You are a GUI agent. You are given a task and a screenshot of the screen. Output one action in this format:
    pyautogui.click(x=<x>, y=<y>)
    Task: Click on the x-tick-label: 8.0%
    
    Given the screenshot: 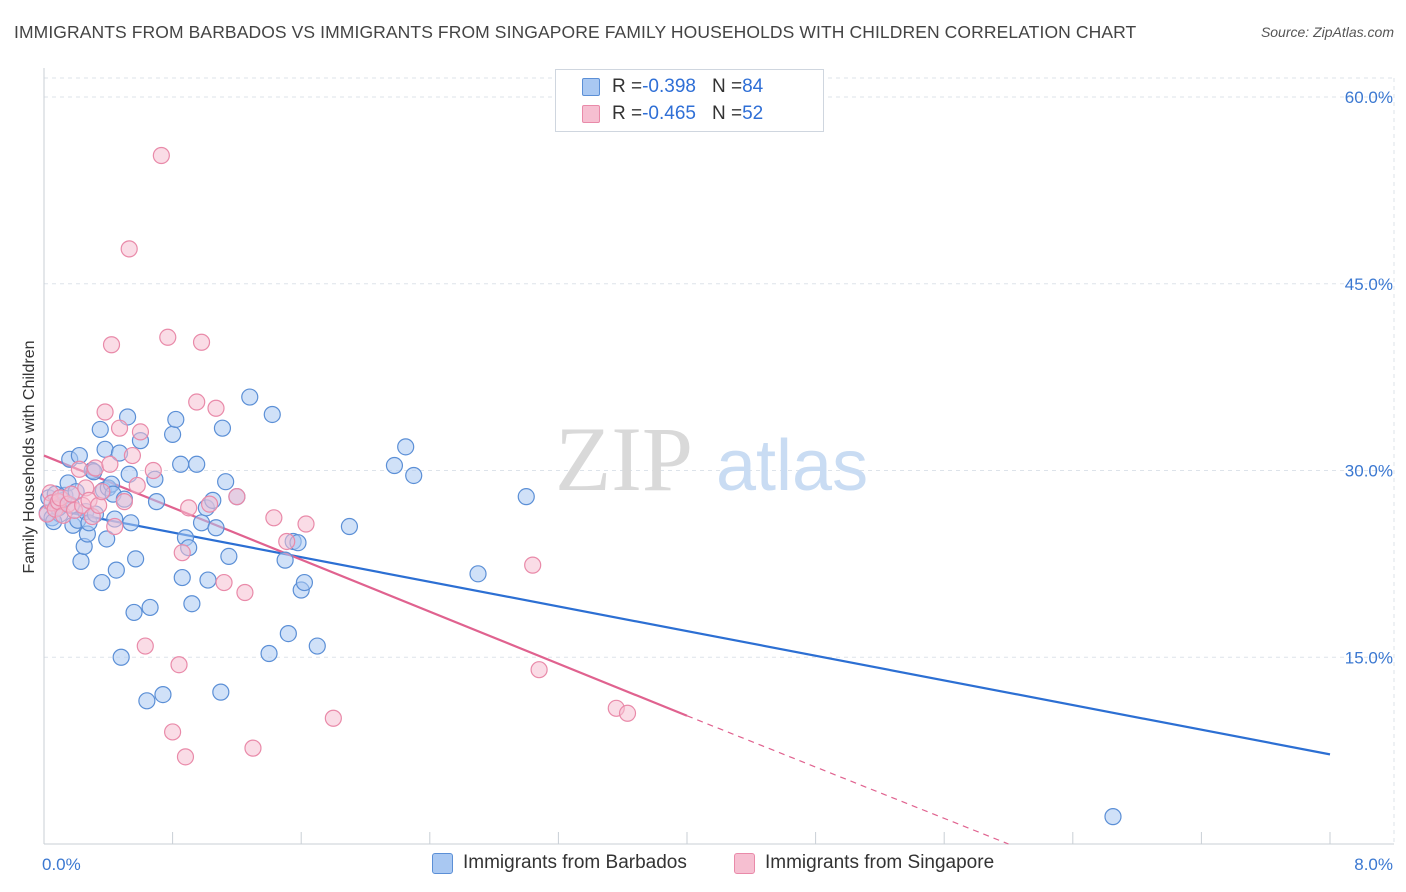 What is the action you would take?
    pyautogui.click(x=1373, y=864)
    